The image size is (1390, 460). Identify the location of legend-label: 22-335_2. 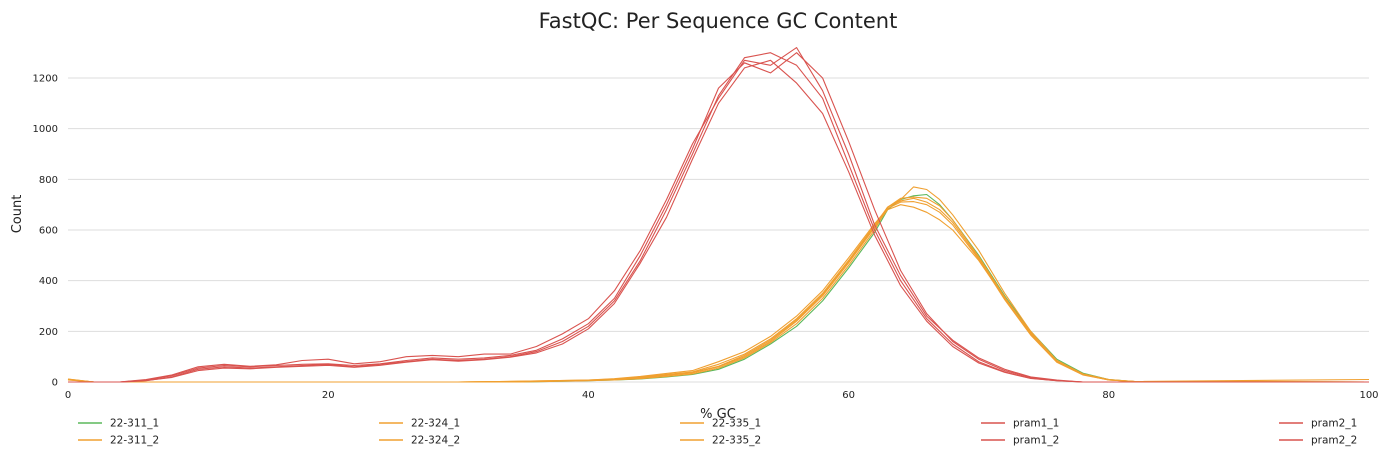
(736, 441).